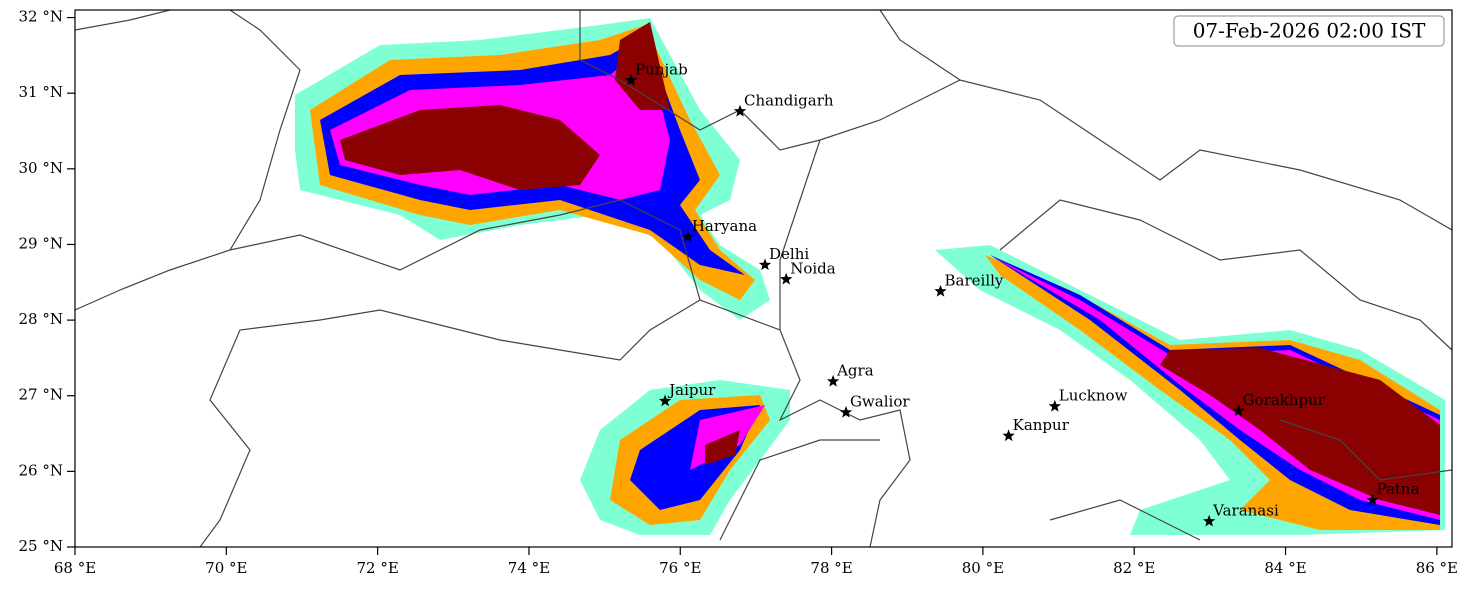 This screenshot has width=1471, height=591. Describe the element at coordinates (1245, 510) in the screenshot. I see `city-label: Varanasi` at that location.